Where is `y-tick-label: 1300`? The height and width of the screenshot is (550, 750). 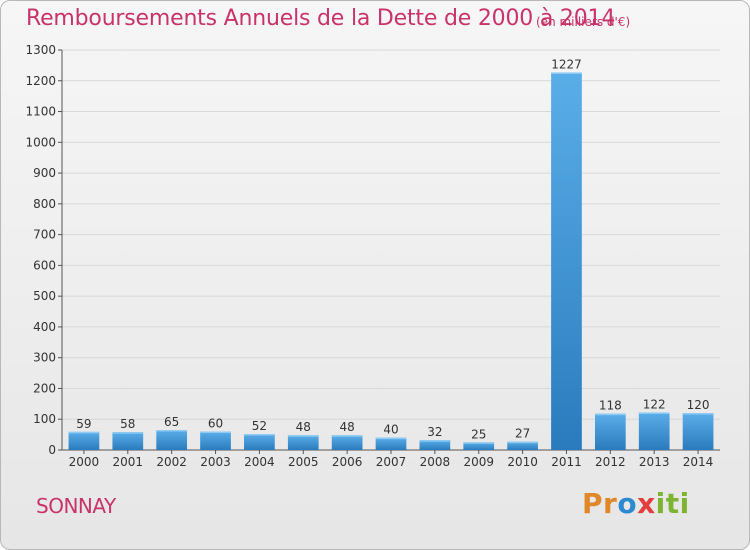
y-tick-label: 1300 is located at coordinates (40, 50).